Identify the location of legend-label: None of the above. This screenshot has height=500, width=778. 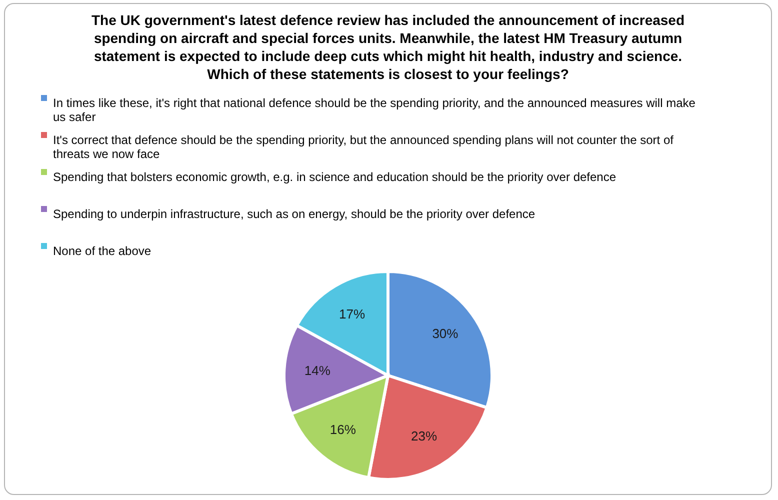
(102, 251).